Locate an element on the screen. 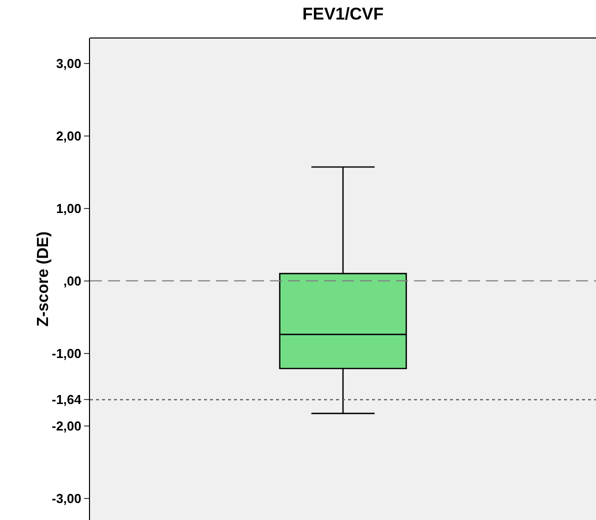 Image resolution: width=596 pixels, height=520 pixels. y-tick-label: ,00 is located at coordinates (72, 280).